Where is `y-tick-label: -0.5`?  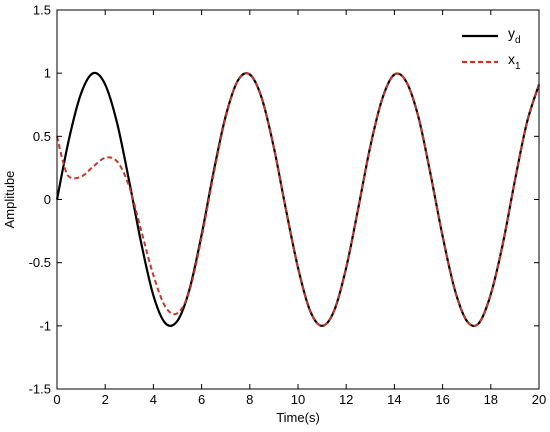 y-tick-label: -0.5 is located at coordinates (40, 262).